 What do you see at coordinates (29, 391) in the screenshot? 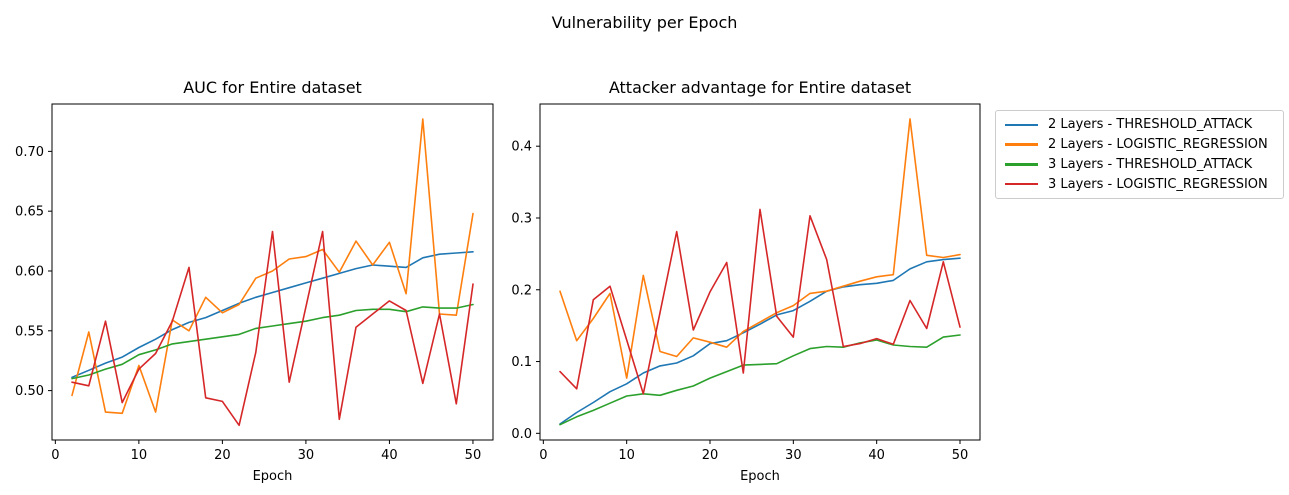
I see `y-tick-label: 0.50` at bounding box center [29, 391].